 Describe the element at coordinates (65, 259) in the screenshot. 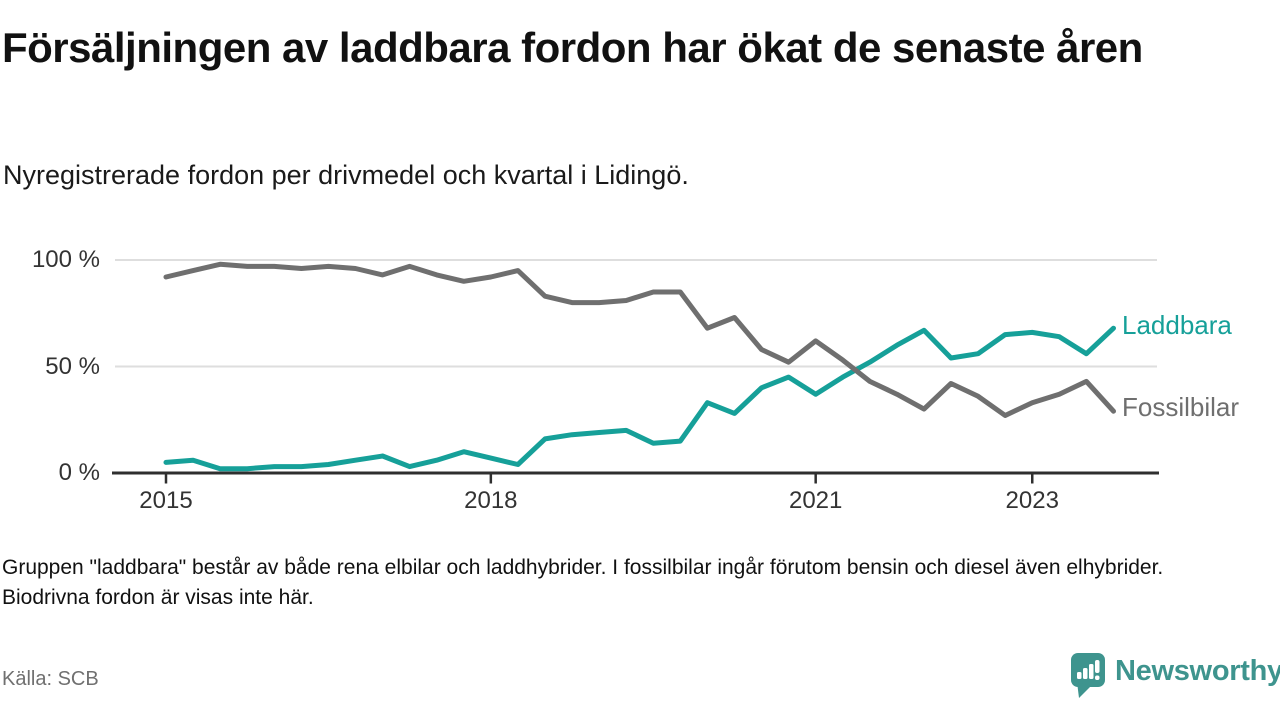

I see `y-axis-tick-label: 100 %` at that location.